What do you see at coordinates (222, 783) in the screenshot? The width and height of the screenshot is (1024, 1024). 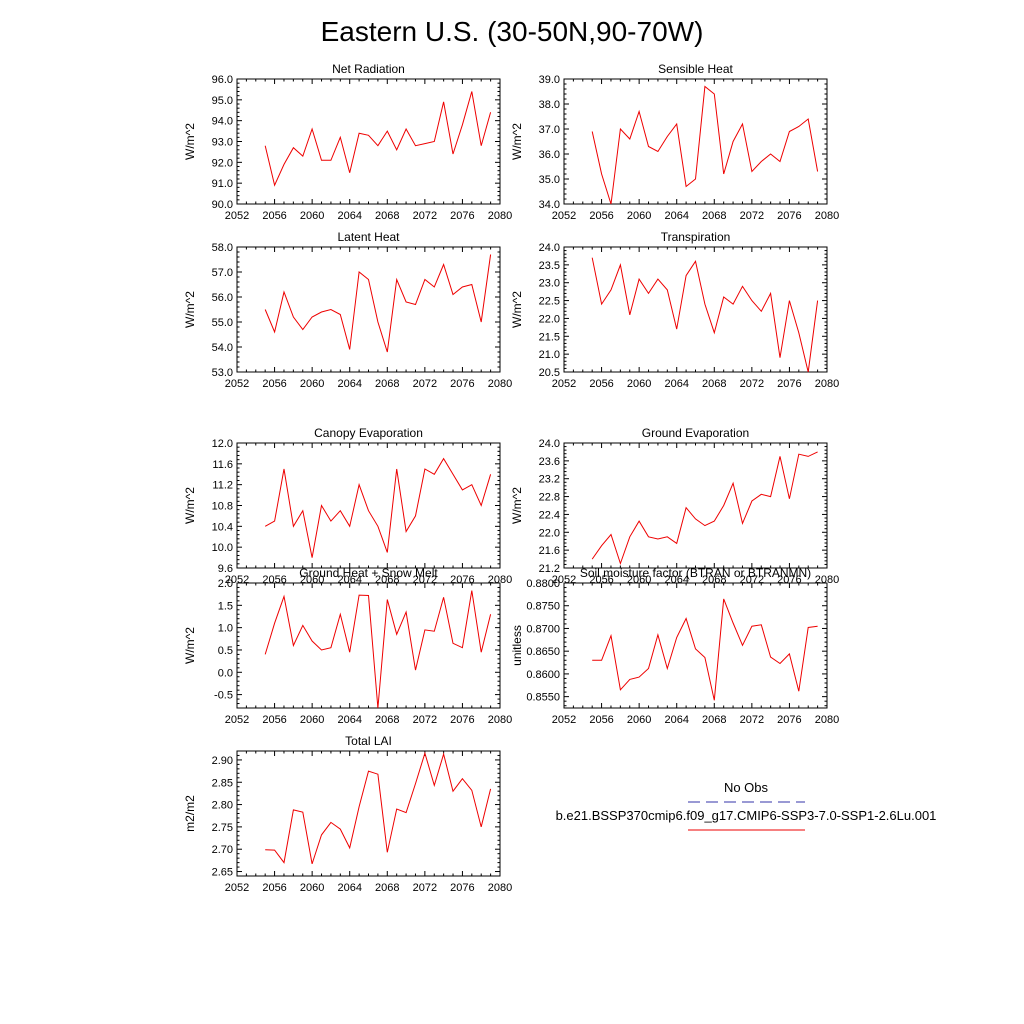 I see `y-tick-label: 2.85` at bounding box center [222, 783].